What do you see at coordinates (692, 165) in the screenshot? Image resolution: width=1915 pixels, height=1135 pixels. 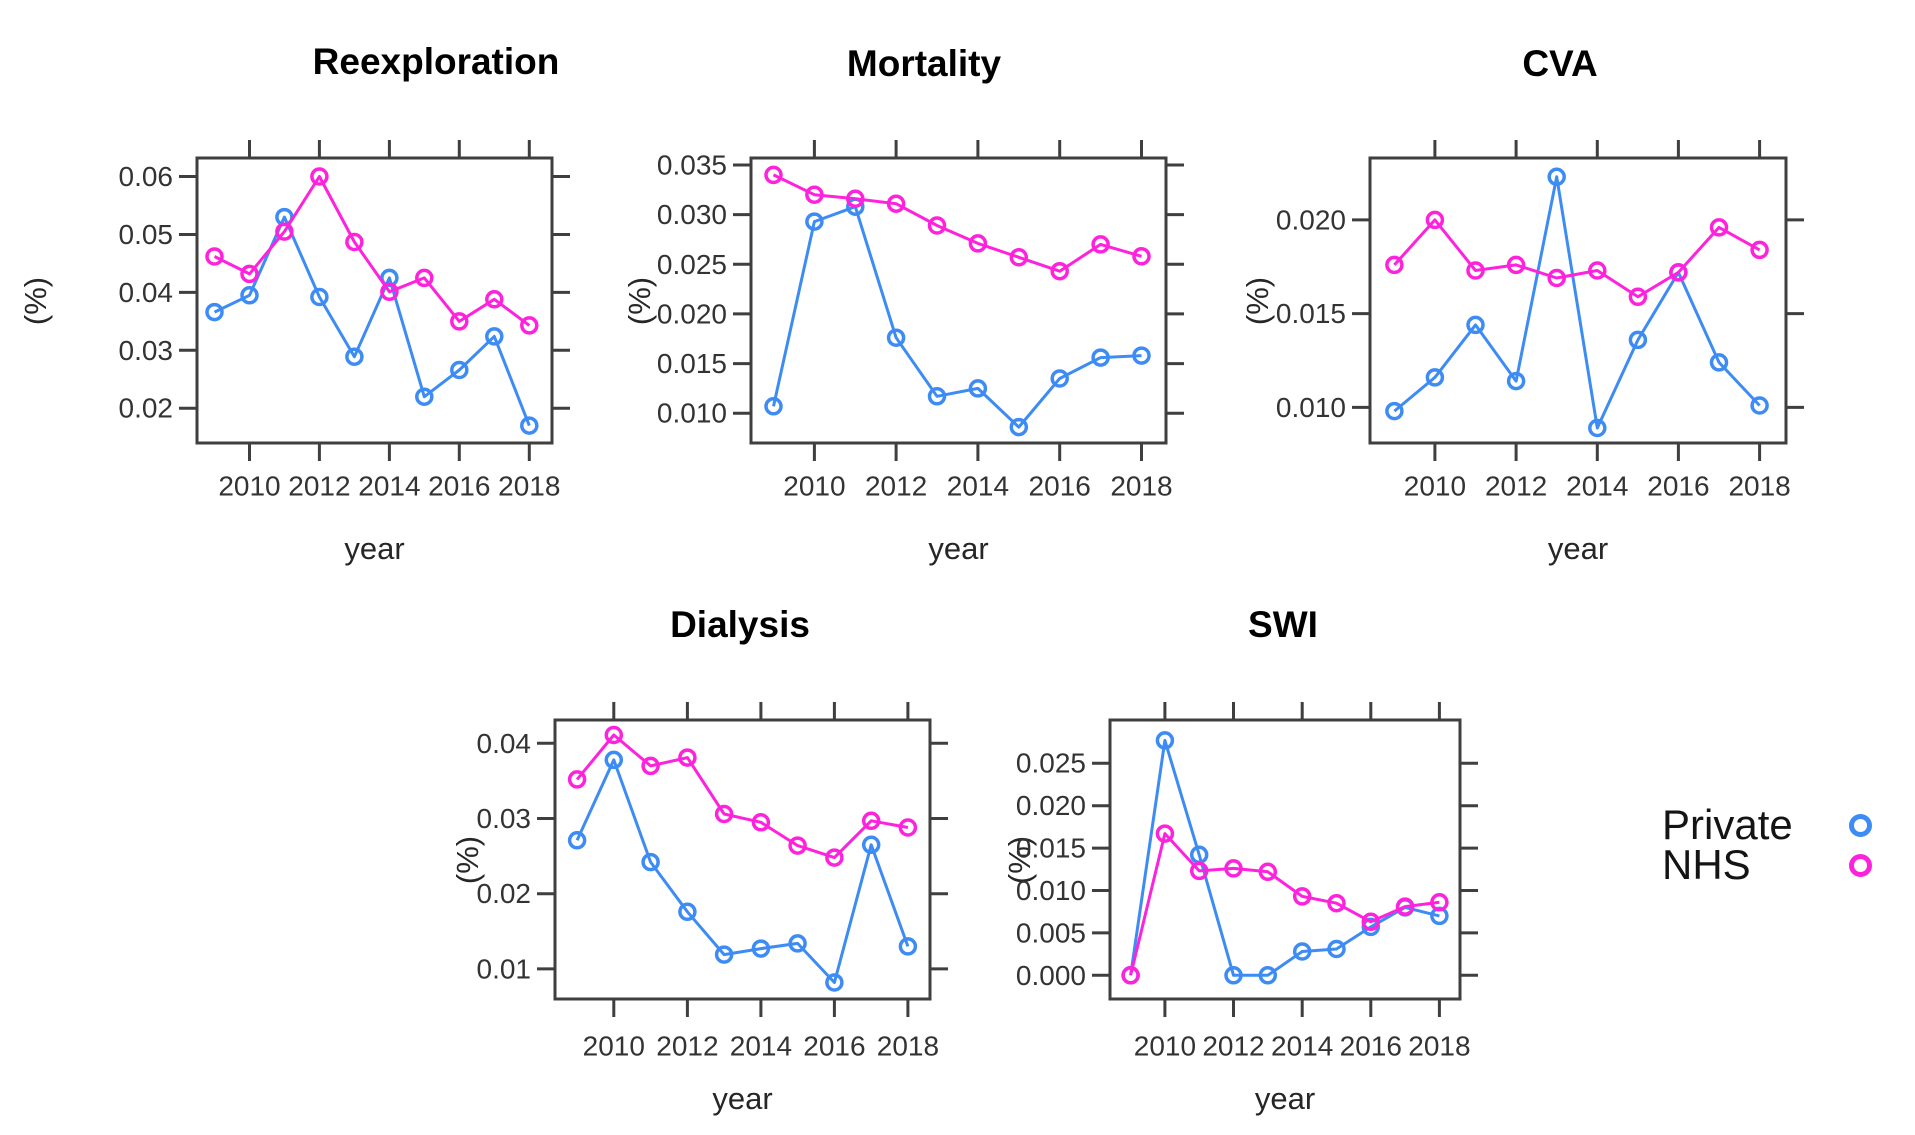 I see `svg-text: 0.035` at bounding box center [692, 165].